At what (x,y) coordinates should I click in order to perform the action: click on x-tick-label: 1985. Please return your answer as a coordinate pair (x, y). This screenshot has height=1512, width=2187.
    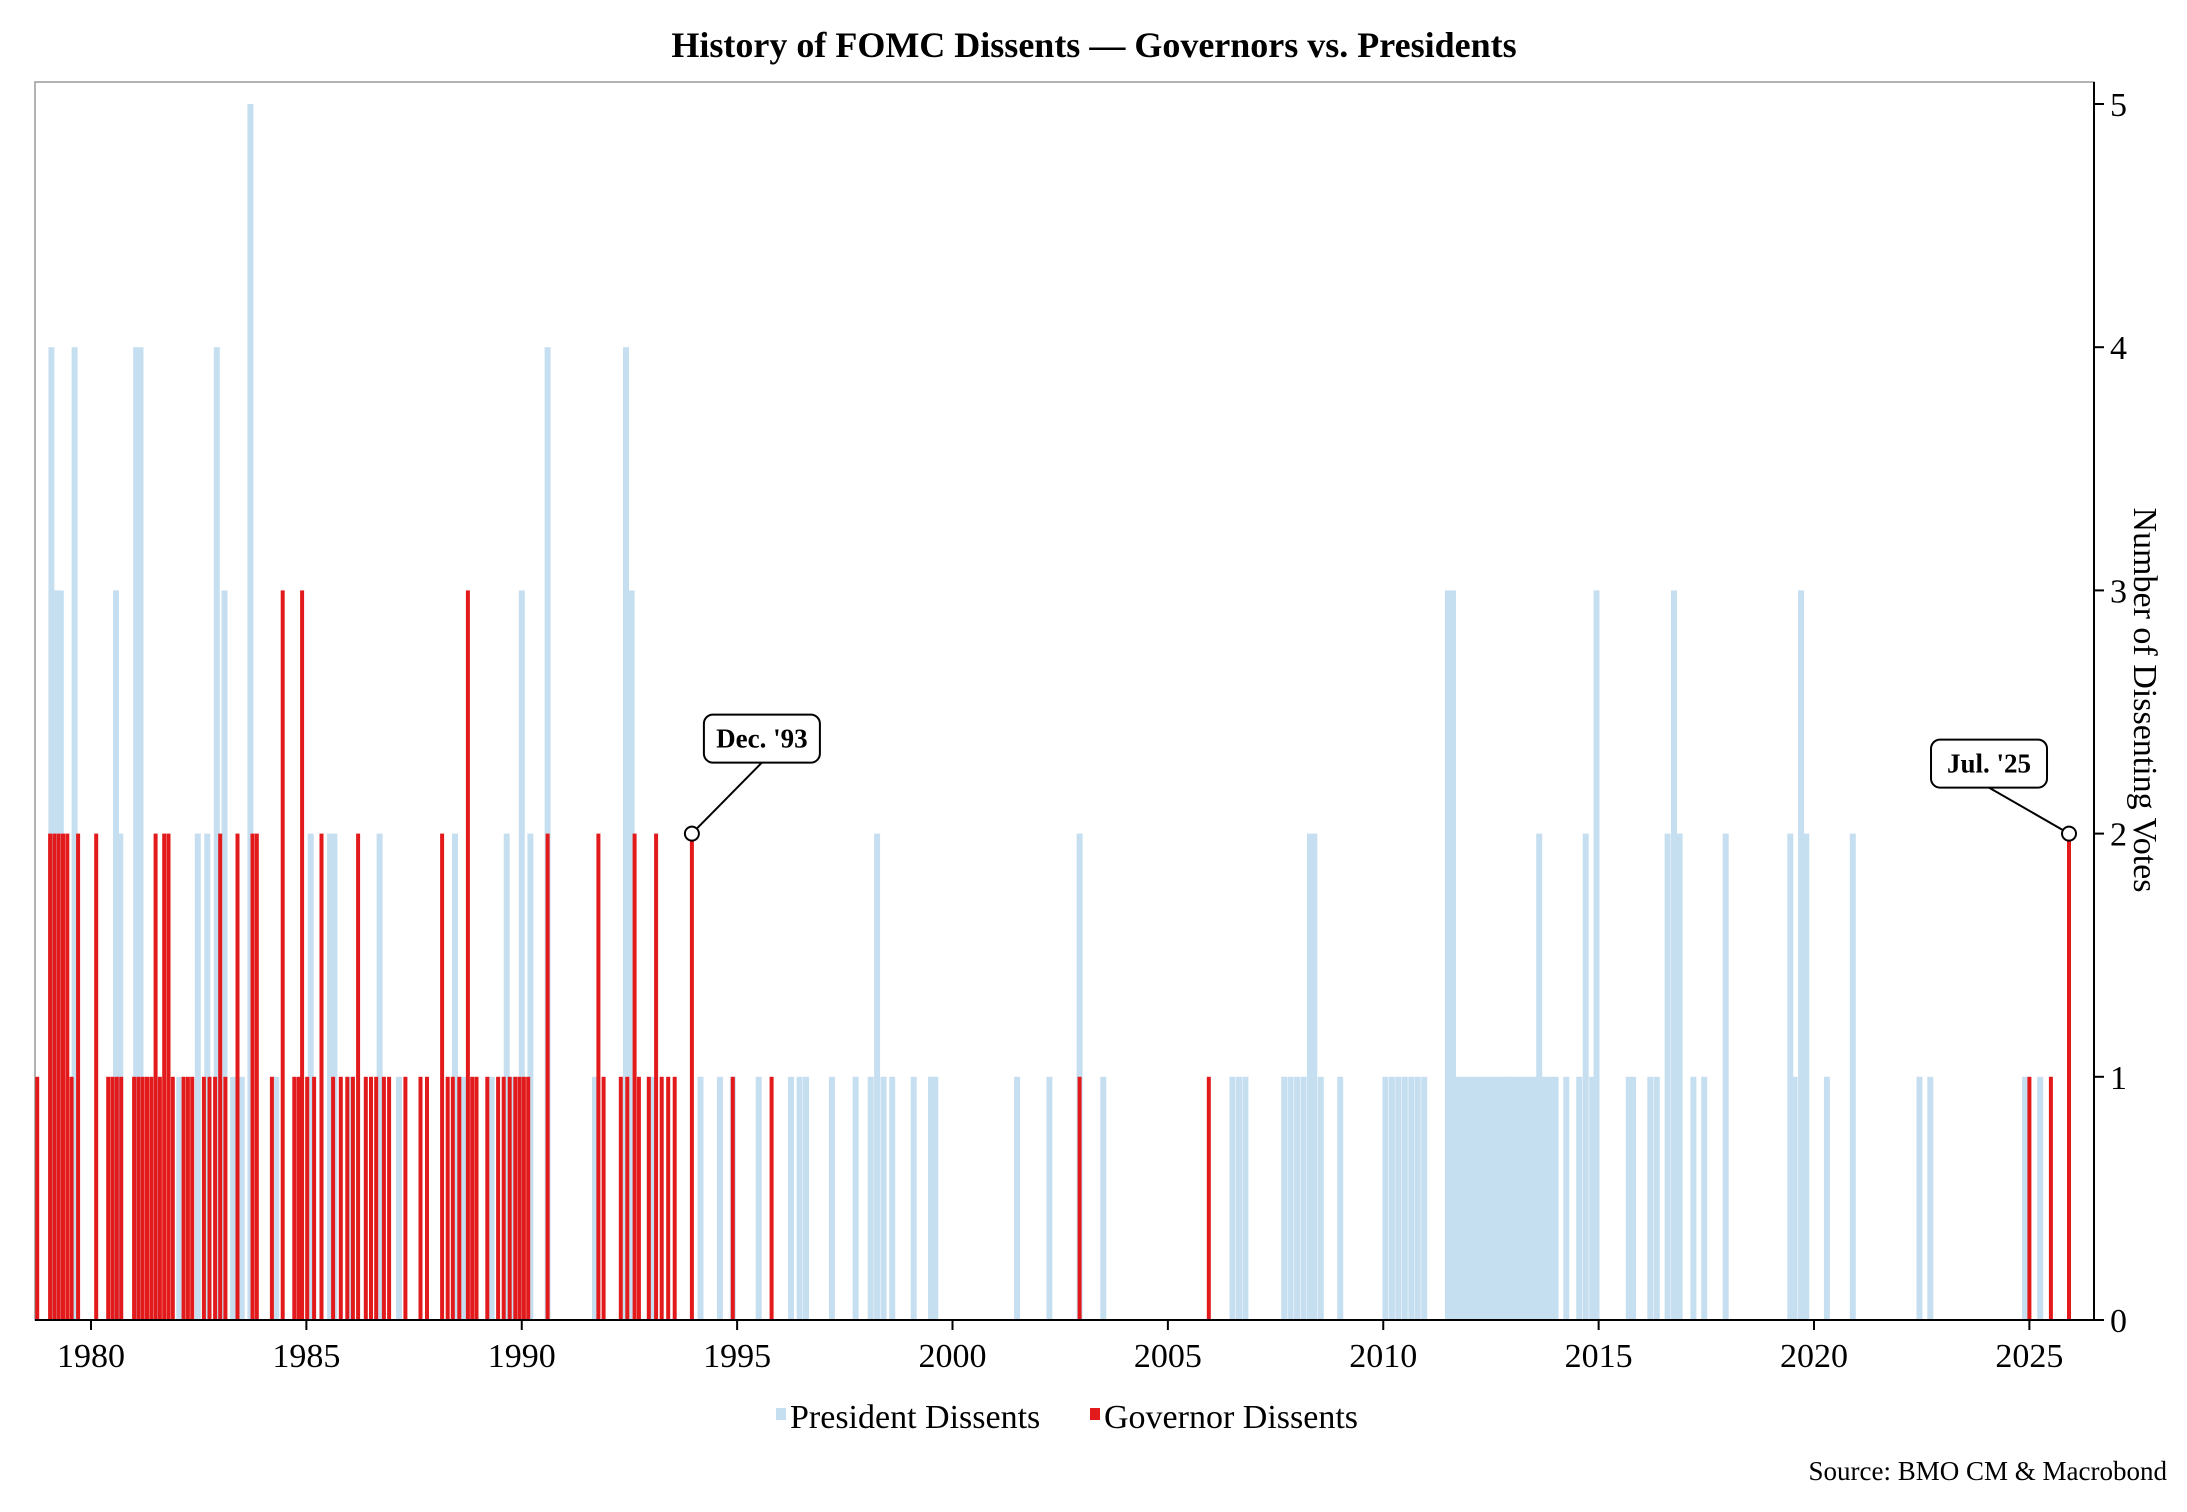
    Looking at the image, I should click on (306, 1356).